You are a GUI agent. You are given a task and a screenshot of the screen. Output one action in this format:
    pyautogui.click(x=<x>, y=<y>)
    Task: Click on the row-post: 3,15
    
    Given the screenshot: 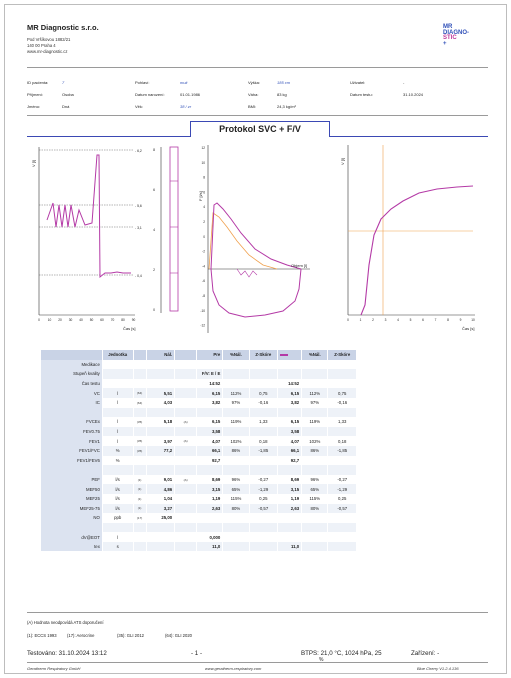 What is the action you would take?
    pyautogui.click(x=290, y=489)
    